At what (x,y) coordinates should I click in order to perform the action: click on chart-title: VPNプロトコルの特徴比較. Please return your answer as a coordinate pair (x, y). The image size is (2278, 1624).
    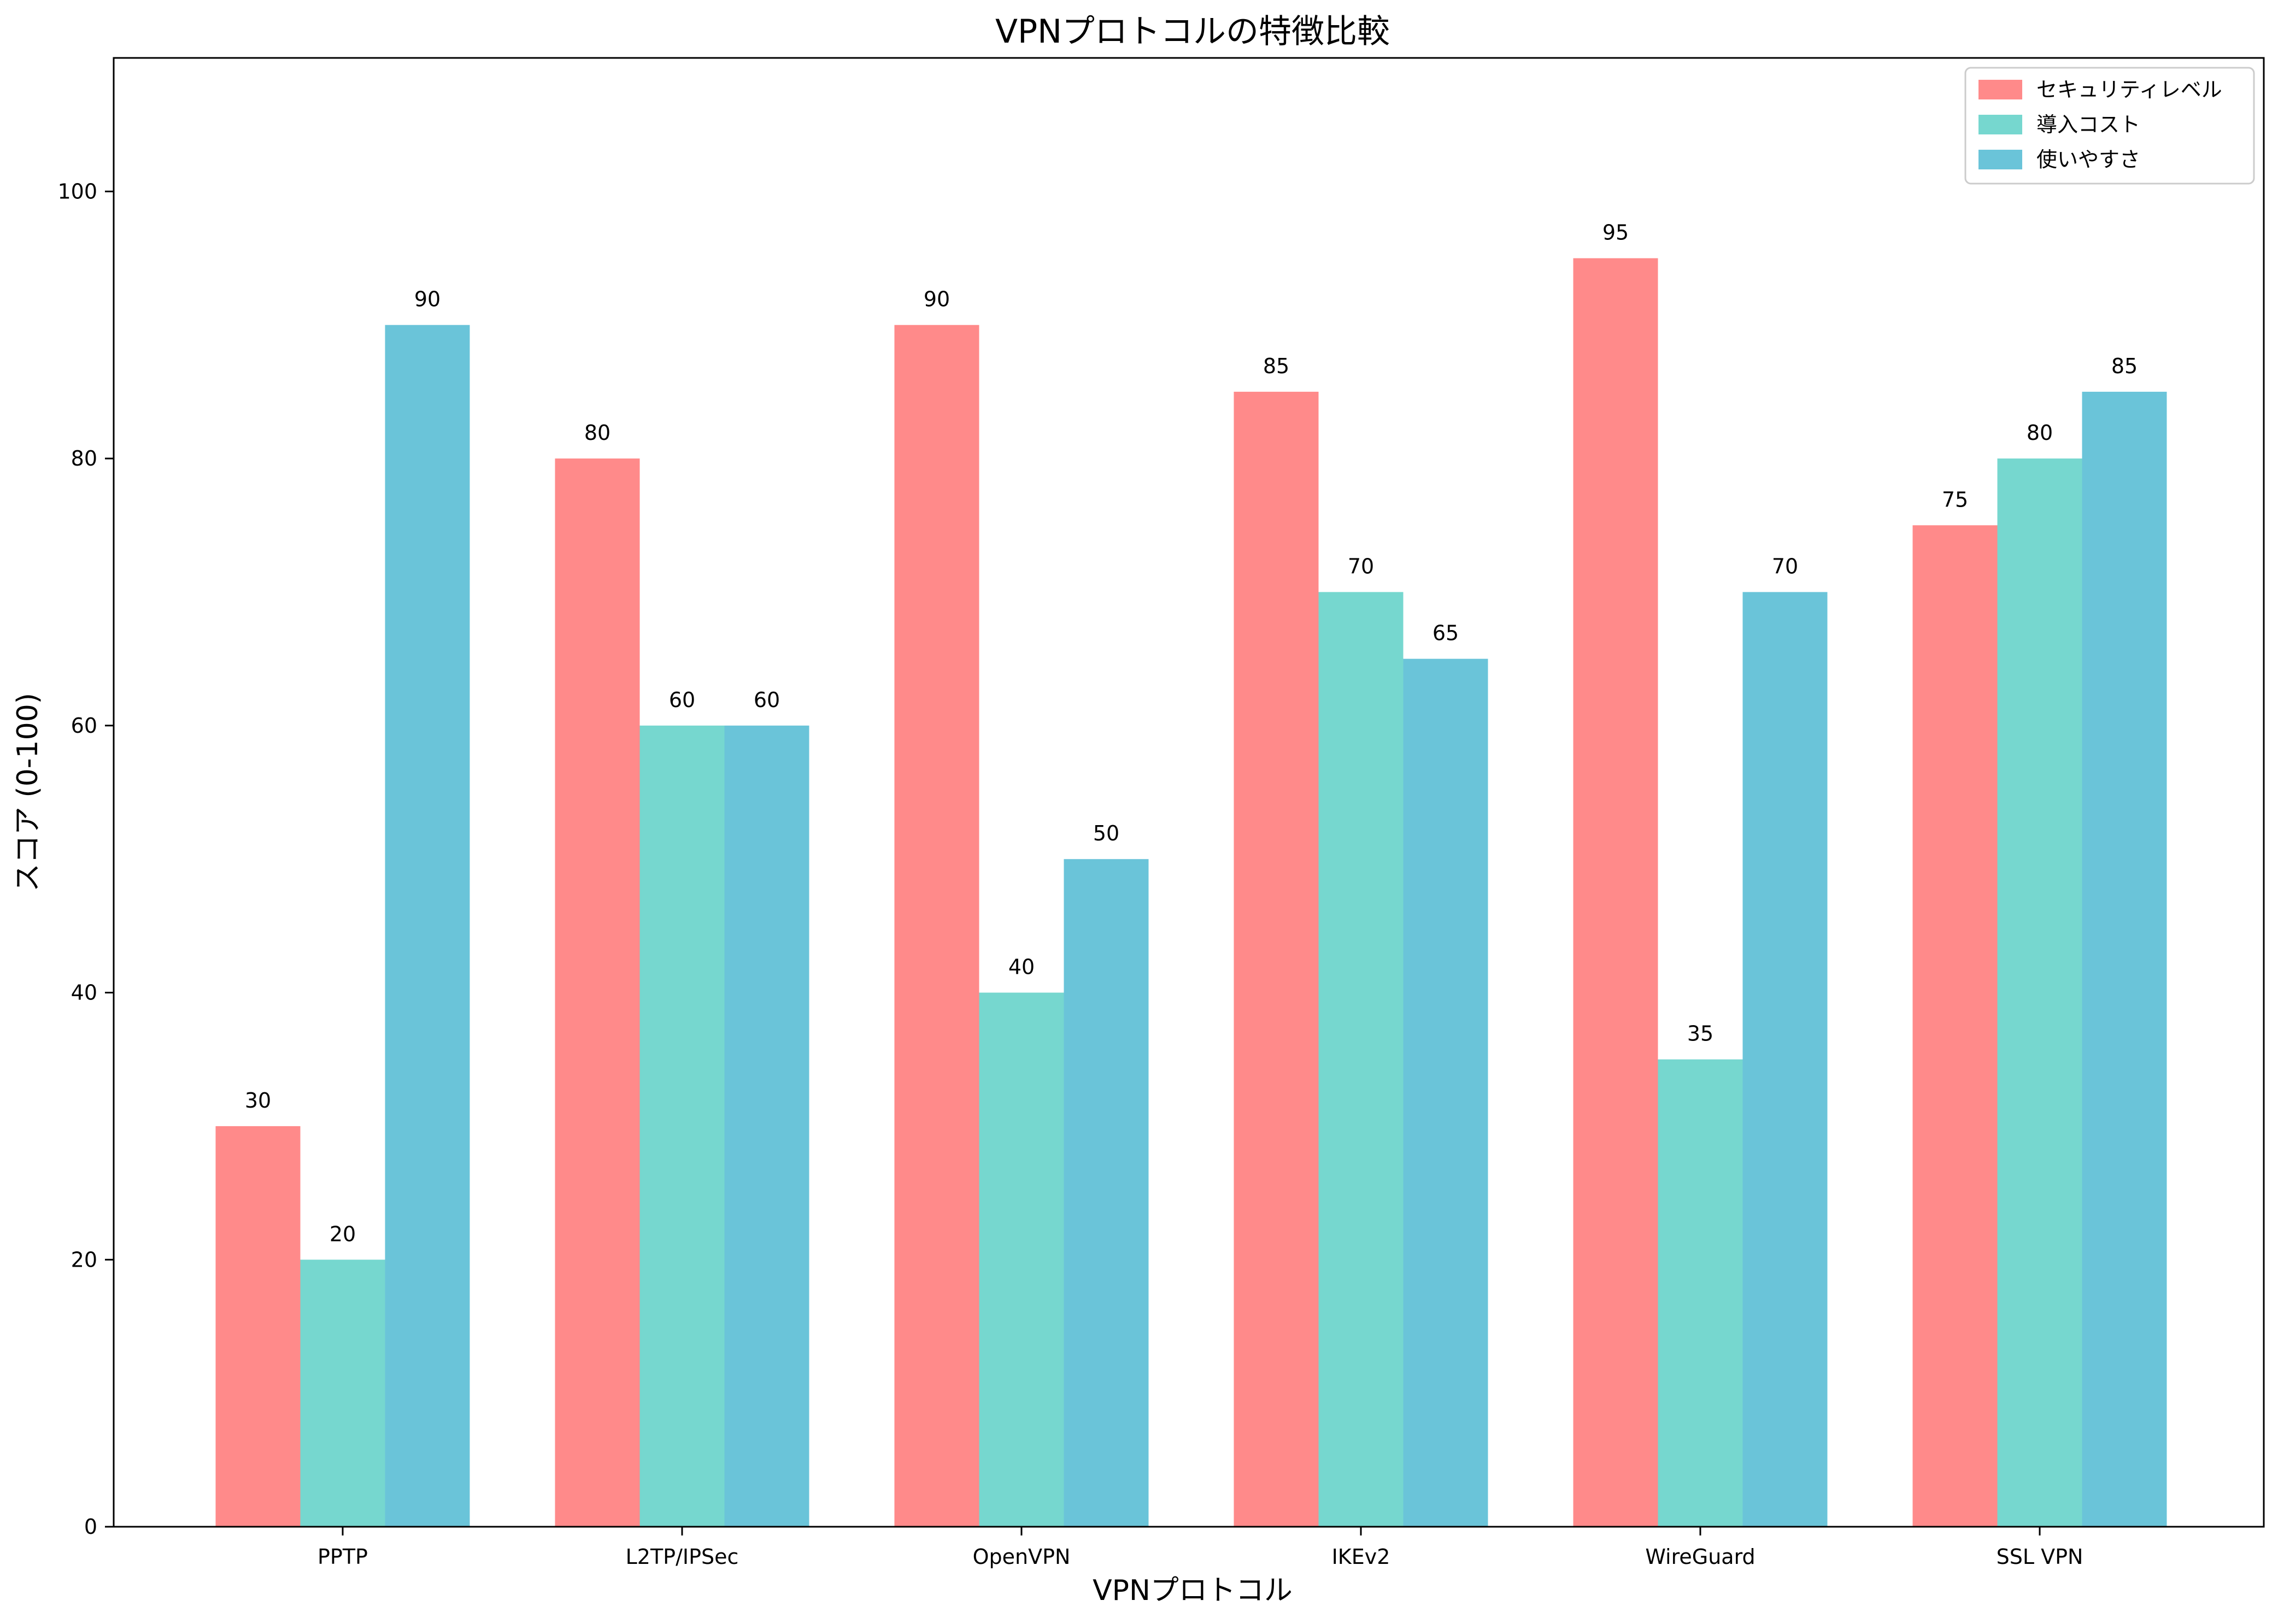
    Looking at the image, I should click on (1192, 32).